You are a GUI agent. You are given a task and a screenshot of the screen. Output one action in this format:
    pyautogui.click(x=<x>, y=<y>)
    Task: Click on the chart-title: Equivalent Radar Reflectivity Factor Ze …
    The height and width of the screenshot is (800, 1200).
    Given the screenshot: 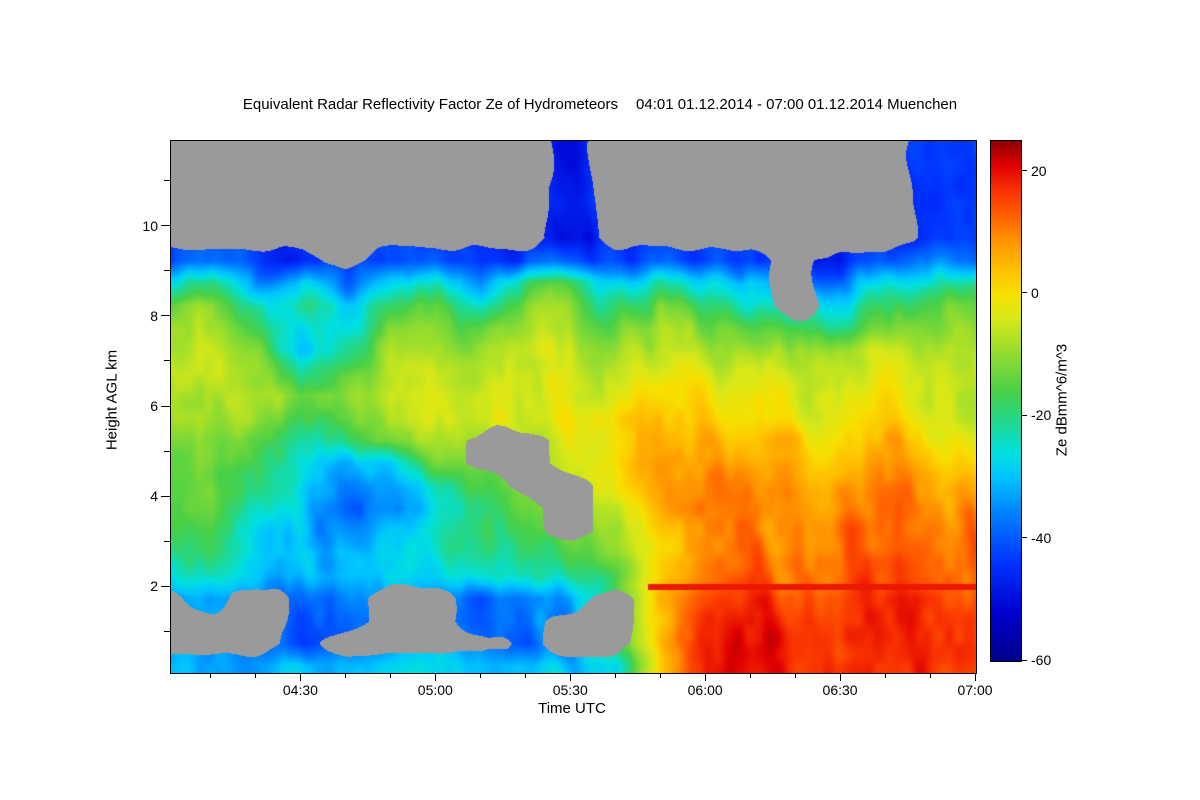 What is the action you would take?
    pyautogui.click(x=600, y=104)
    